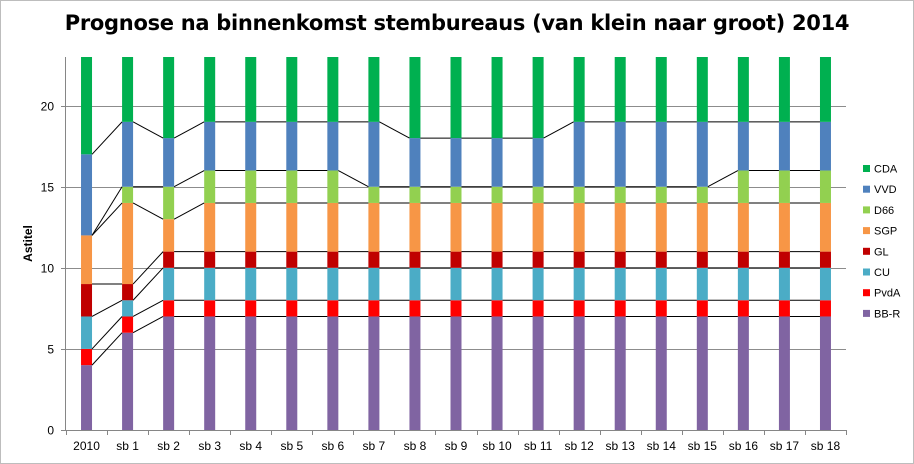  Describe the element at coordinates (662, 446) in the screenshot. I see `x-tick-label: sb 14` at that location.